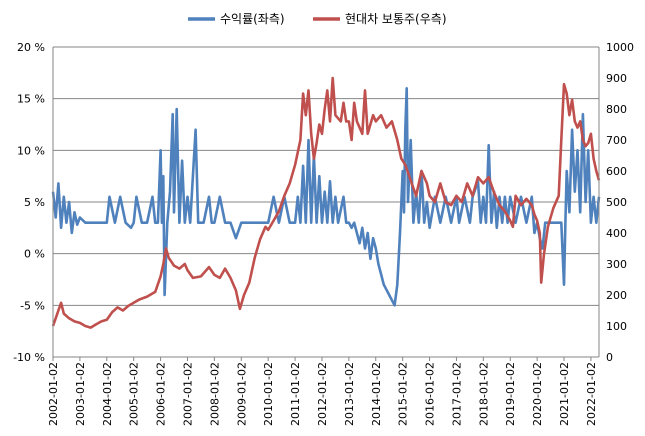  Describe the element at coordinates (616, 109) in the screenshot. I see `y-right-tick-label: 800` at that location.